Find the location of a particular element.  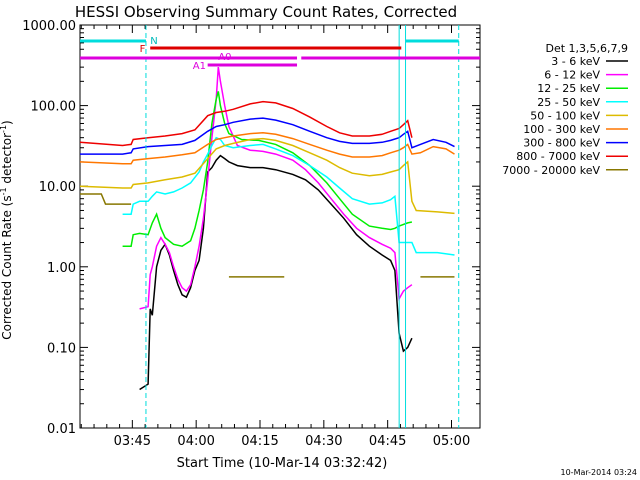

y-axis-label-tail: detector is located at coordinates (7, 160).